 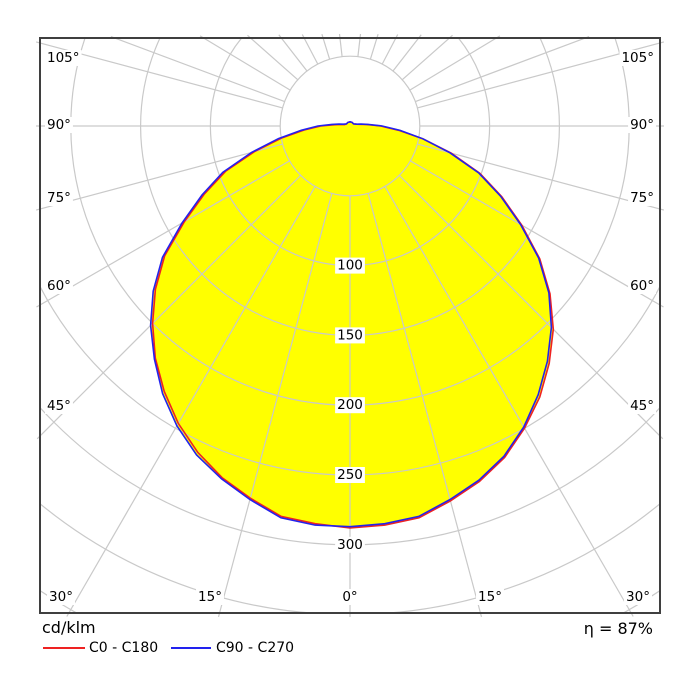 What do you see at coordinates (350, 405) in the screenshot?
I see `svg-text: 200` at bounding box center [350, 405].